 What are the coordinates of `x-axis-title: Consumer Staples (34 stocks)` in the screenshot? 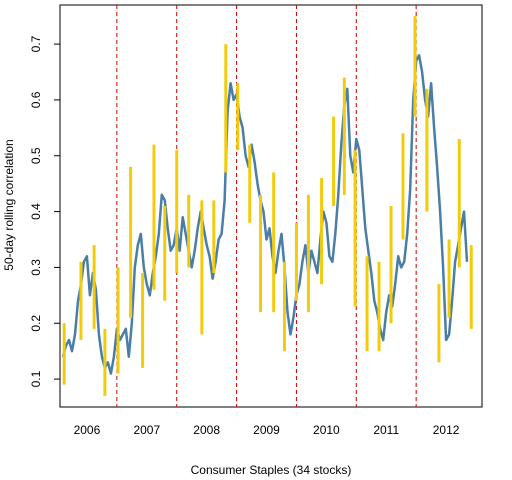 It's located at (271, 470).